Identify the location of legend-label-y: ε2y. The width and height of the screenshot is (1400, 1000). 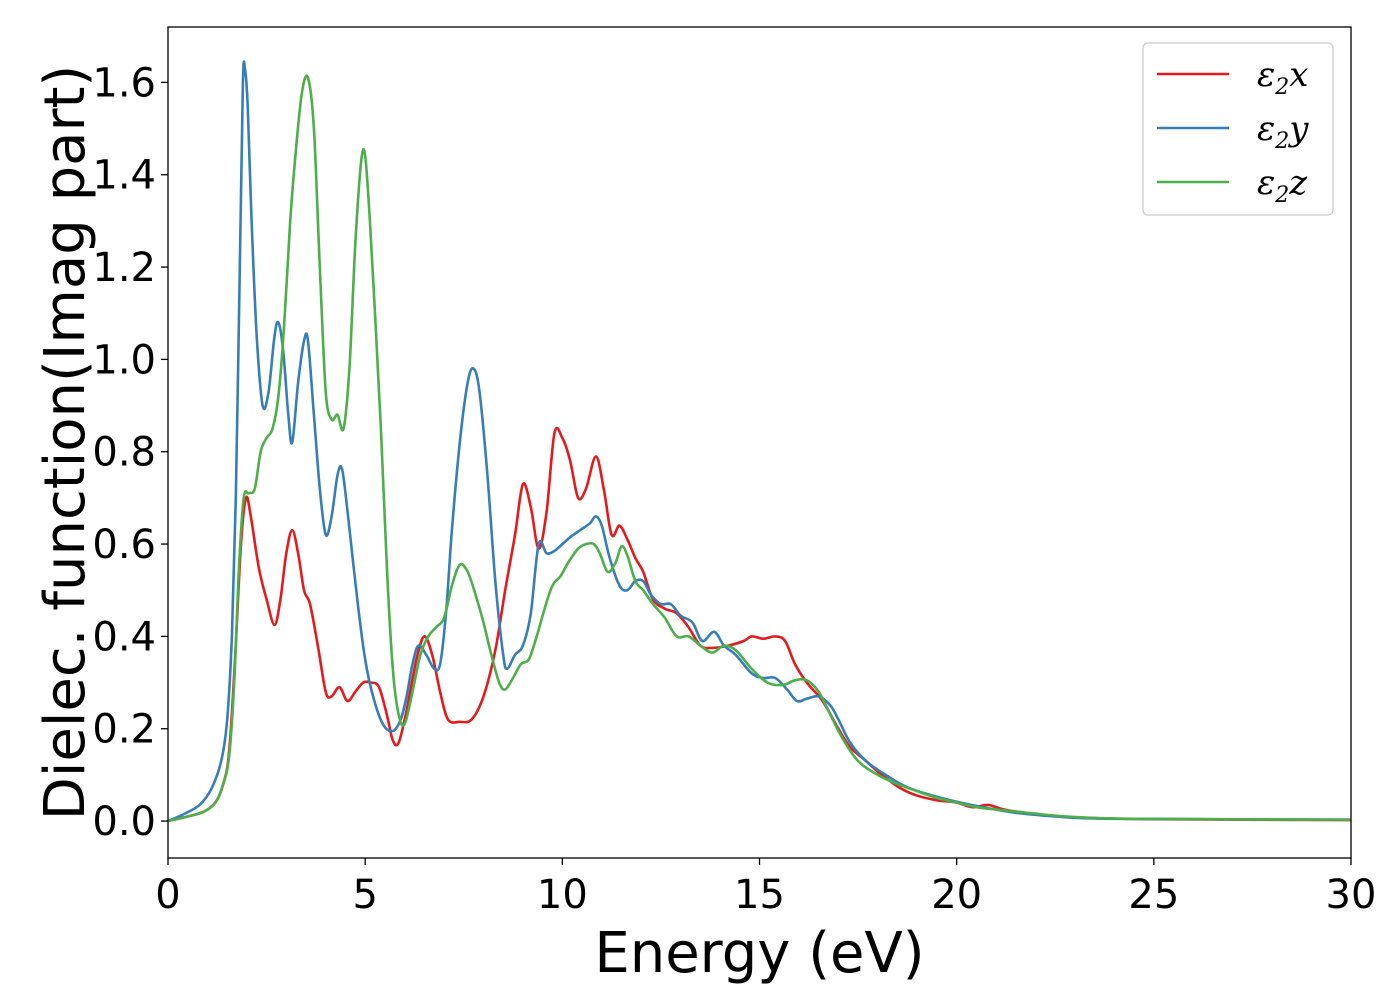
(1283, 131).